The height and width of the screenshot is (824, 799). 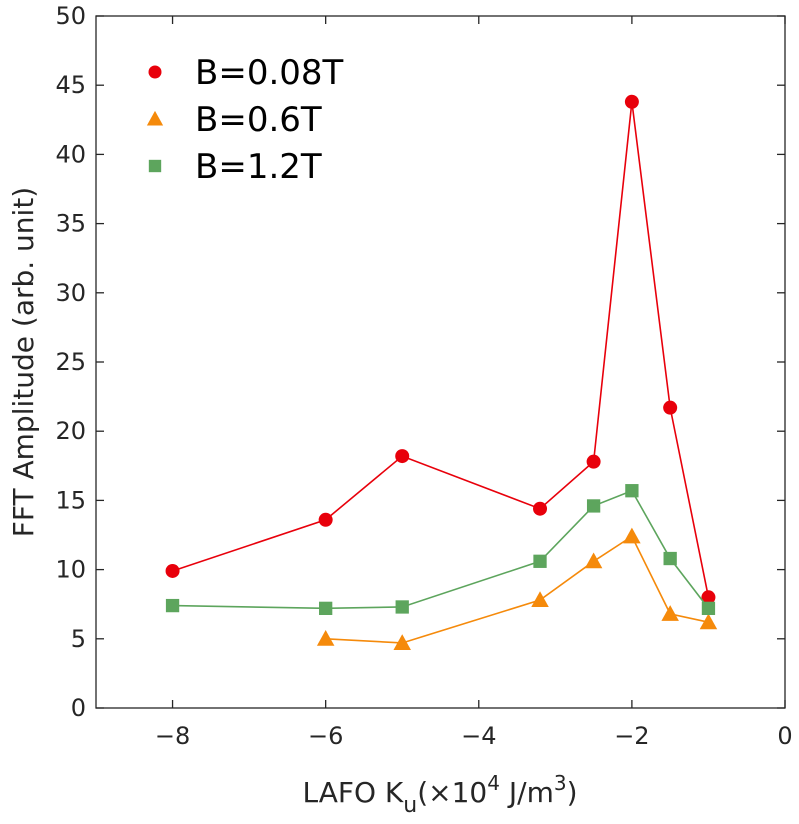 I want to click on legend-label: B=0.08T, so click(x=269, y=73).